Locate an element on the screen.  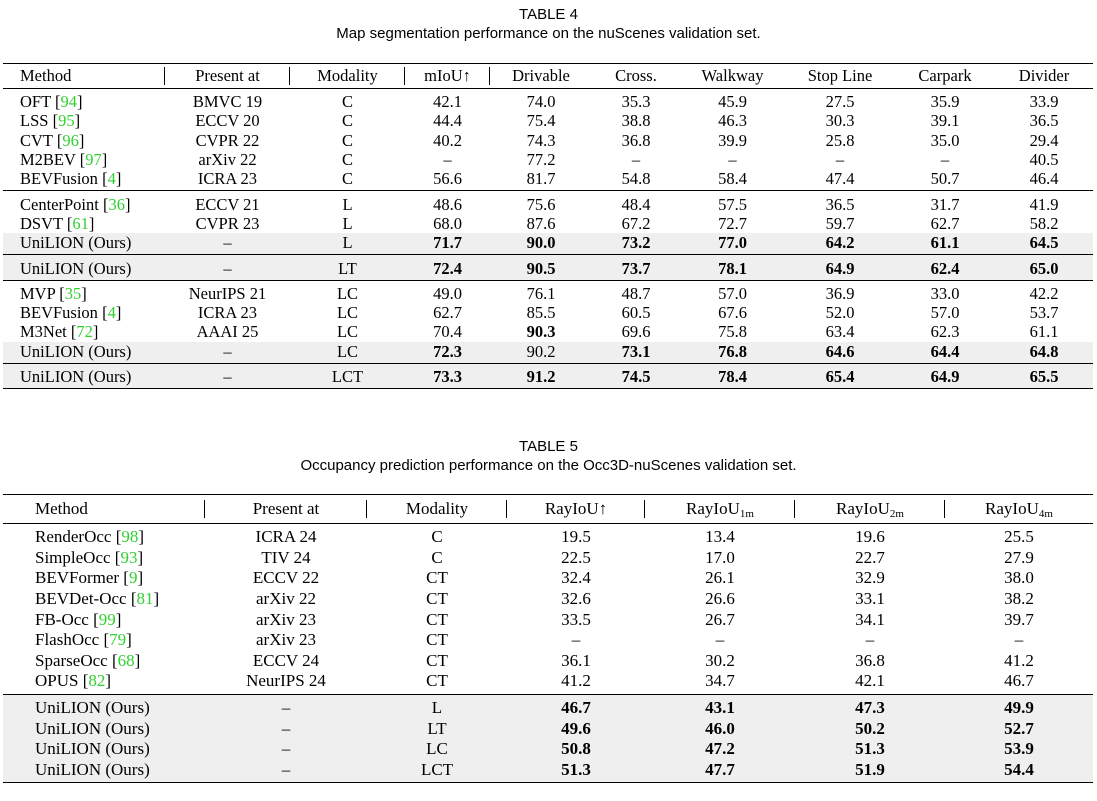
table-cell: 50.7 is located at coordinates (945, 179).